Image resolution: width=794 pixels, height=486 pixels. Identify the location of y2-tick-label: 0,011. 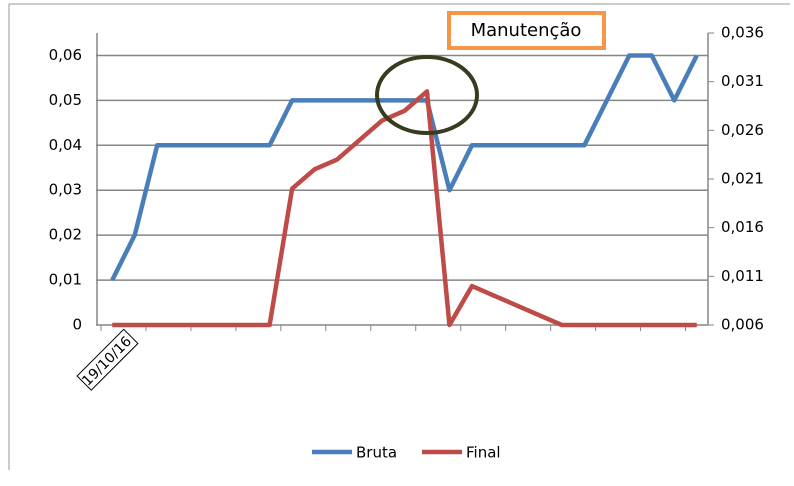
(742, 276).